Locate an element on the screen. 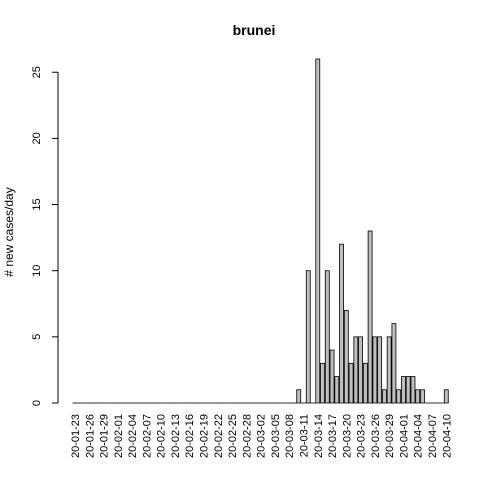  x-tick-label: 20-03-05 is located at coordinates (276, 436).